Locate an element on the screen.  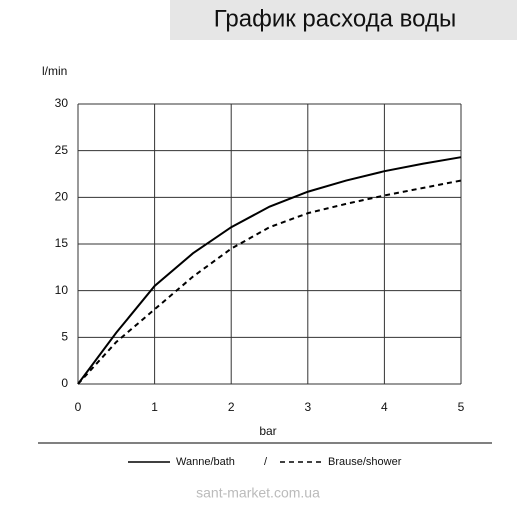
y-tick-label: 20 is located at coordinates (62, 197).